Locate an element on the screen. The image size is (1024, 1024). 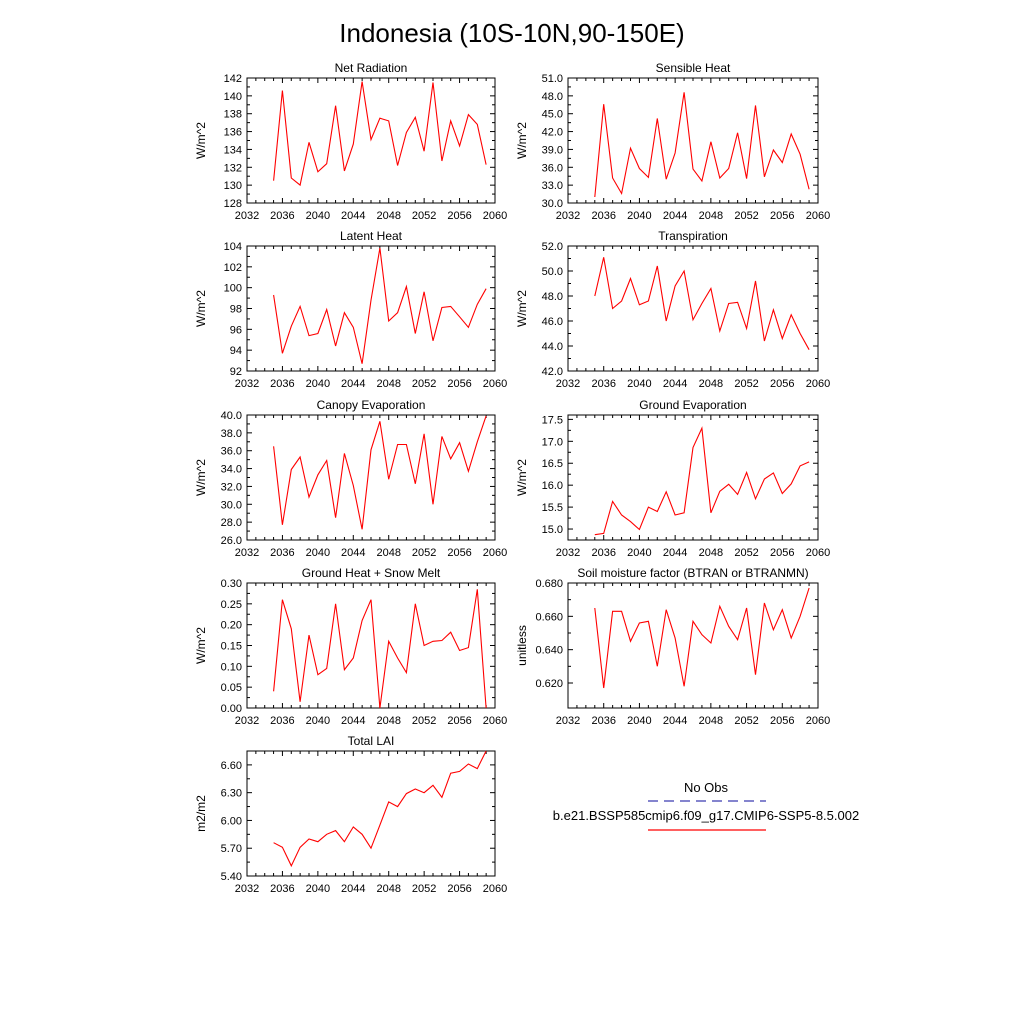
y-axis-label: m2/m2 is located at coordinates (201, 813).